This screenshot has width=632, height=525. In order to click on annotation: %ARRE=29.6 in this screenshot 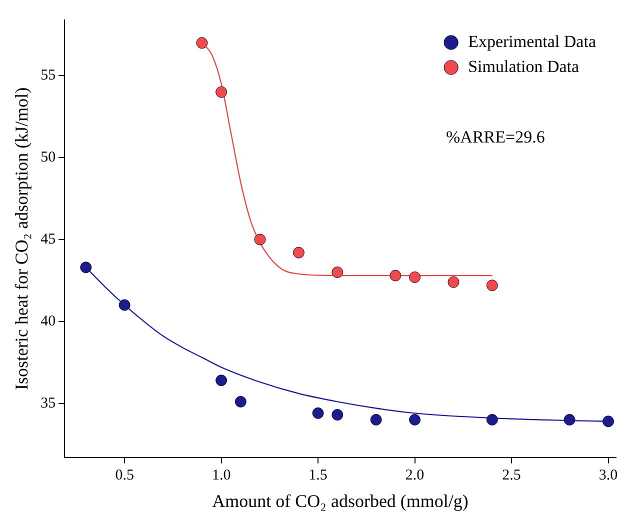, I will do `click(495, 136)`.